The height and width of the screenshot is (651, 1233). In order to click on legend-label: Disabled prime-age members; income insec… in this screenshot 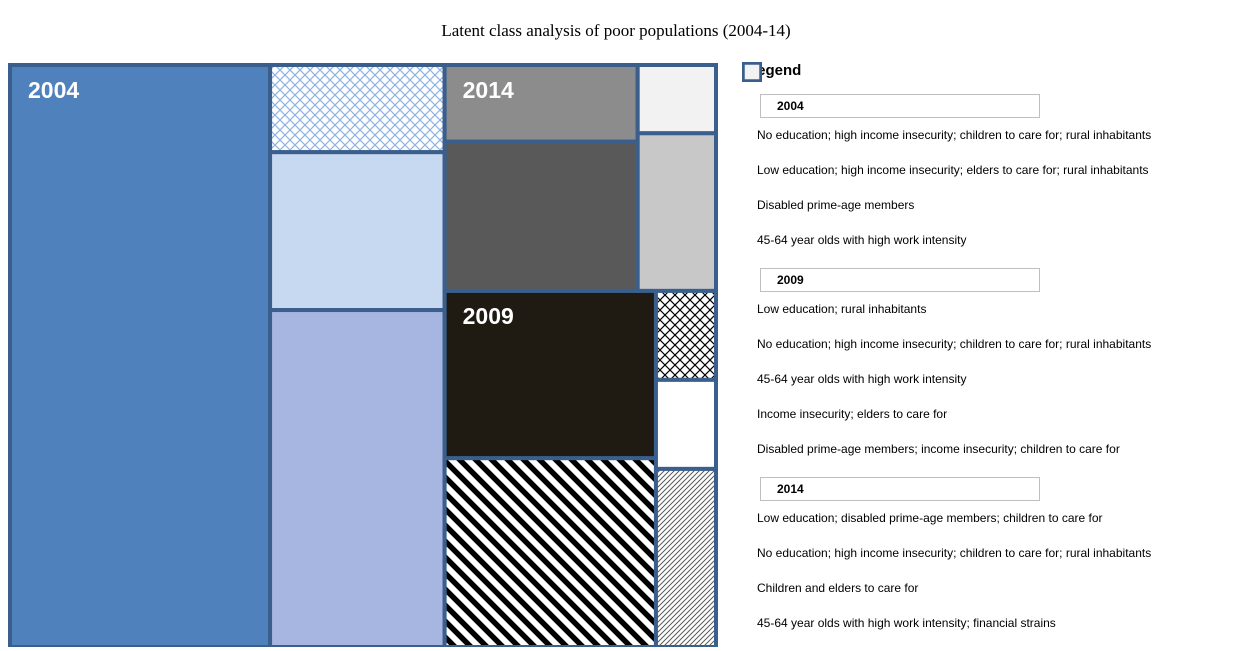, I will do `click(938, 449)`.